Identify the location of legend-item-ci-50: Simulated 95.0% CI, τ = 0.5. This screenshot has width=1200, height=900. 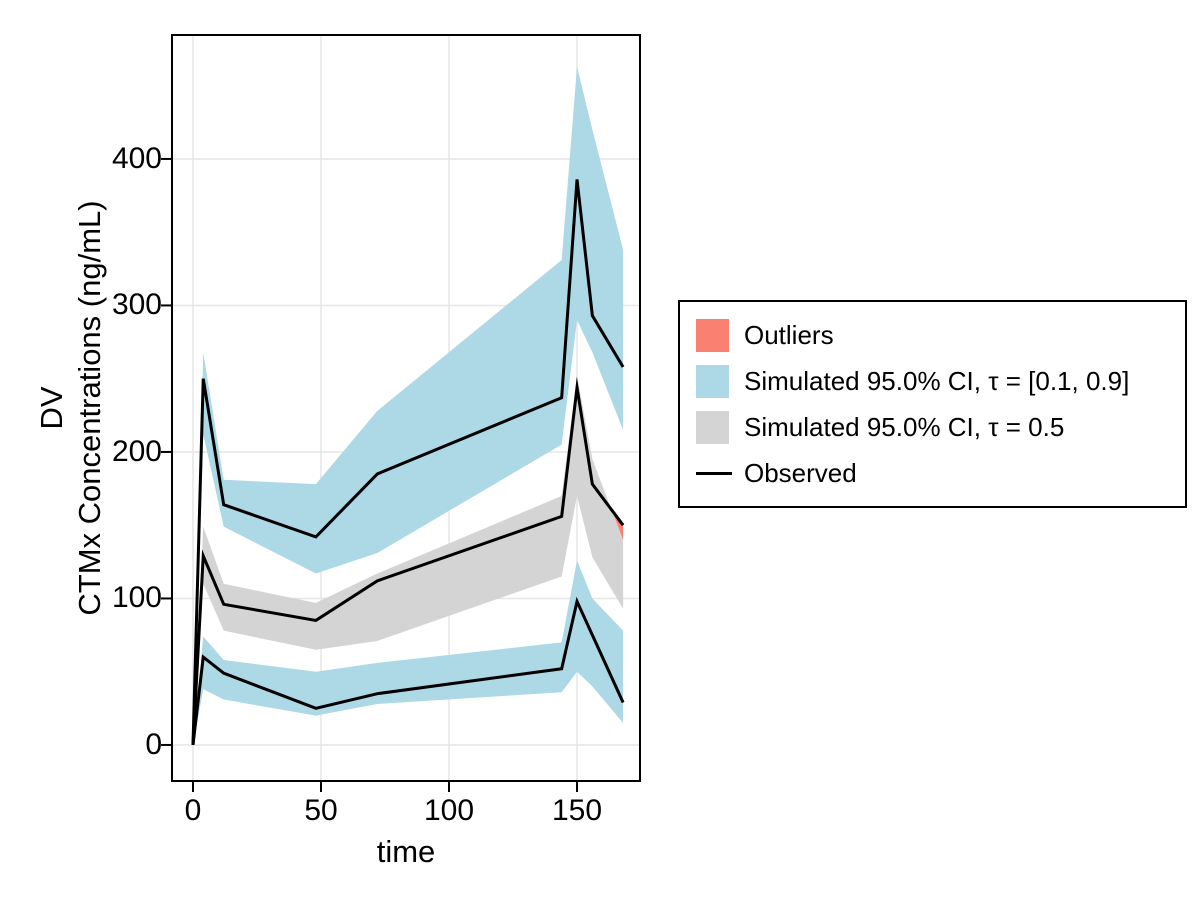
(932, 427).